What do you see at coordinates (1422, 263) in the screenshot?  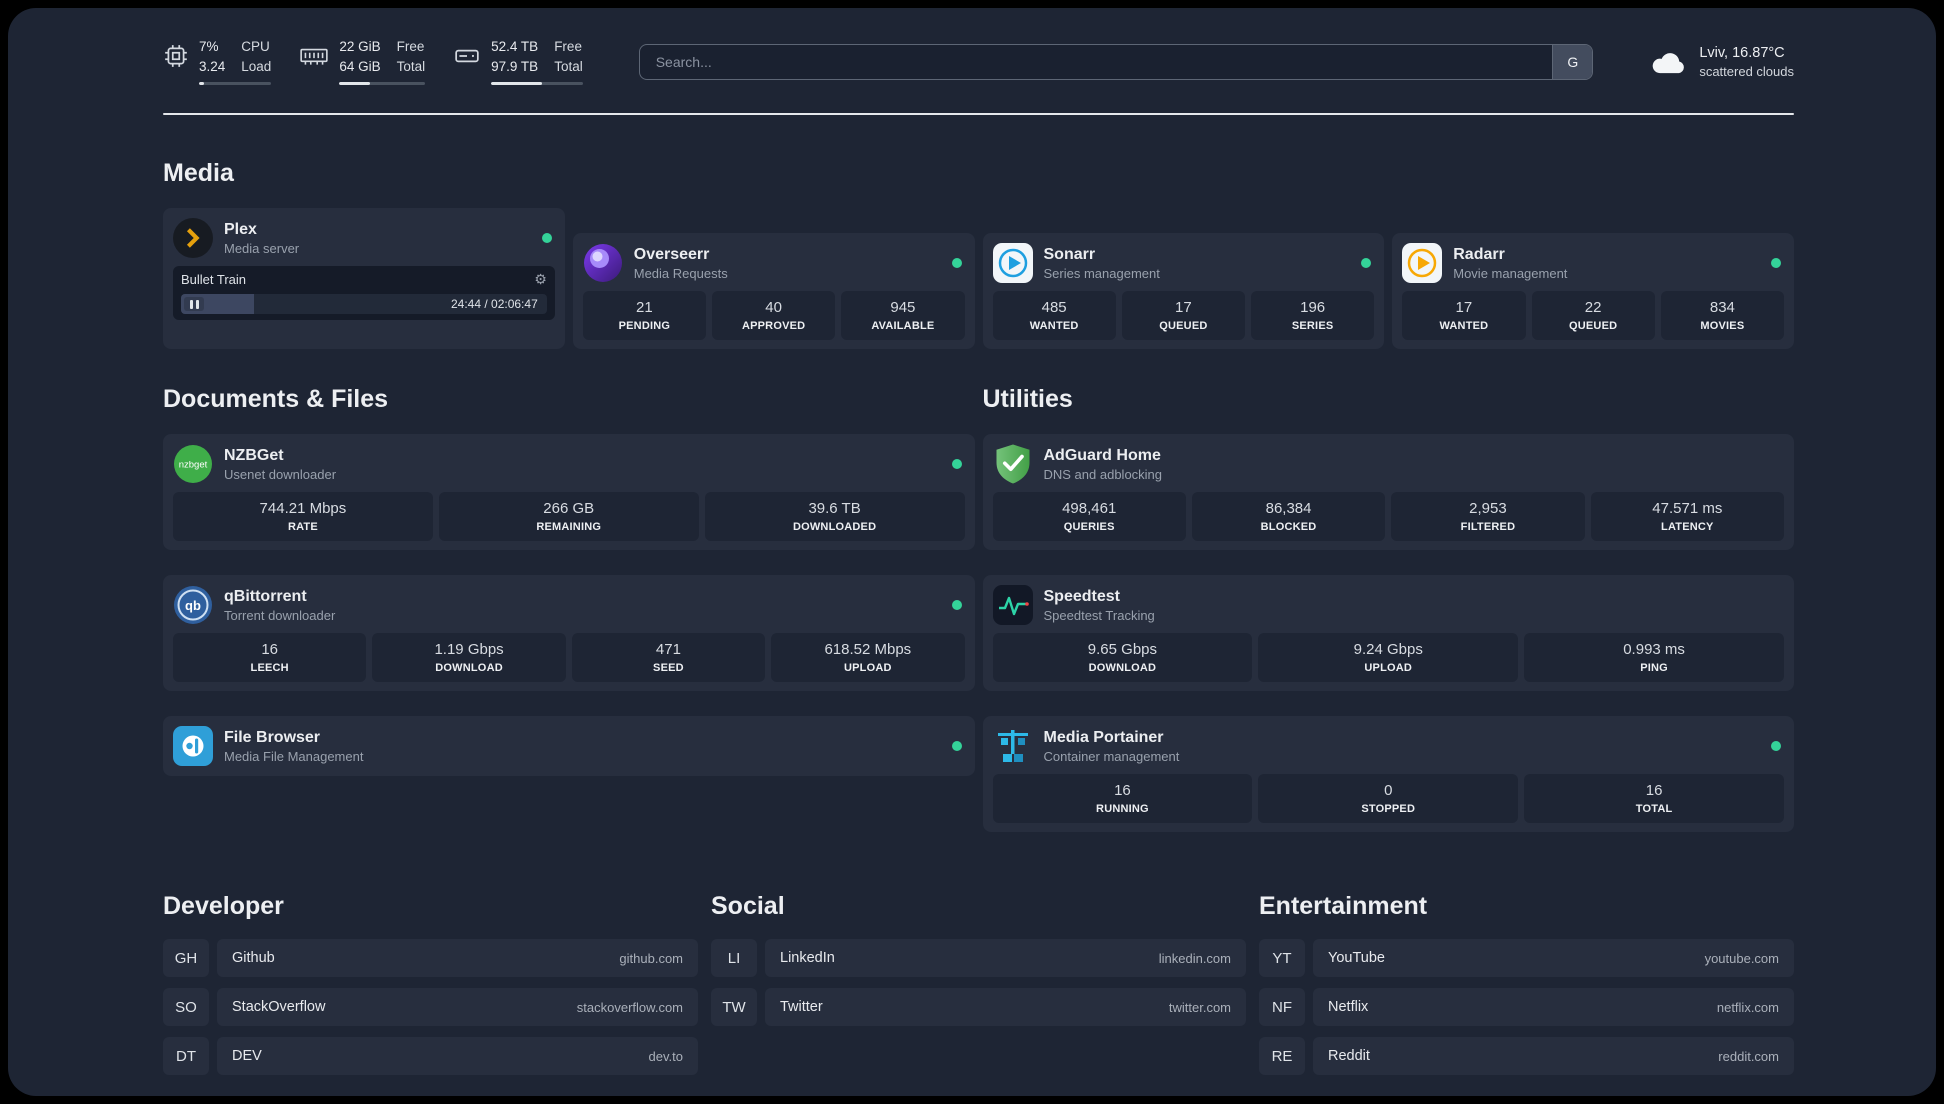 I see `radarr-icon` at bounding box center [1422, 263].